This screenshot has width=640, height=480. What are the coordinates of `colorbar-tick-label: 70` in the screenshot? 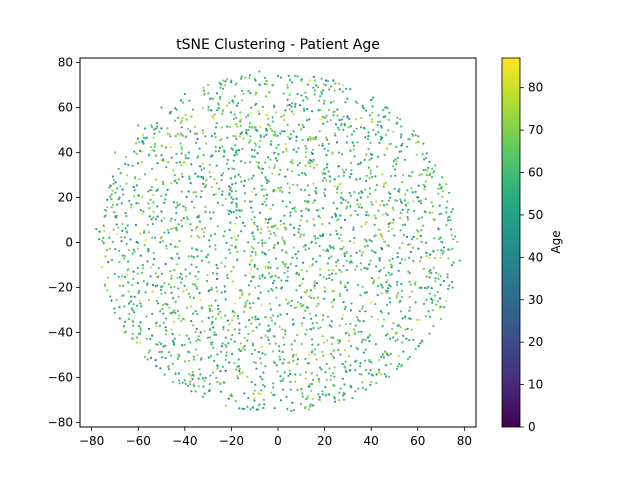 It's located at (535, 130).